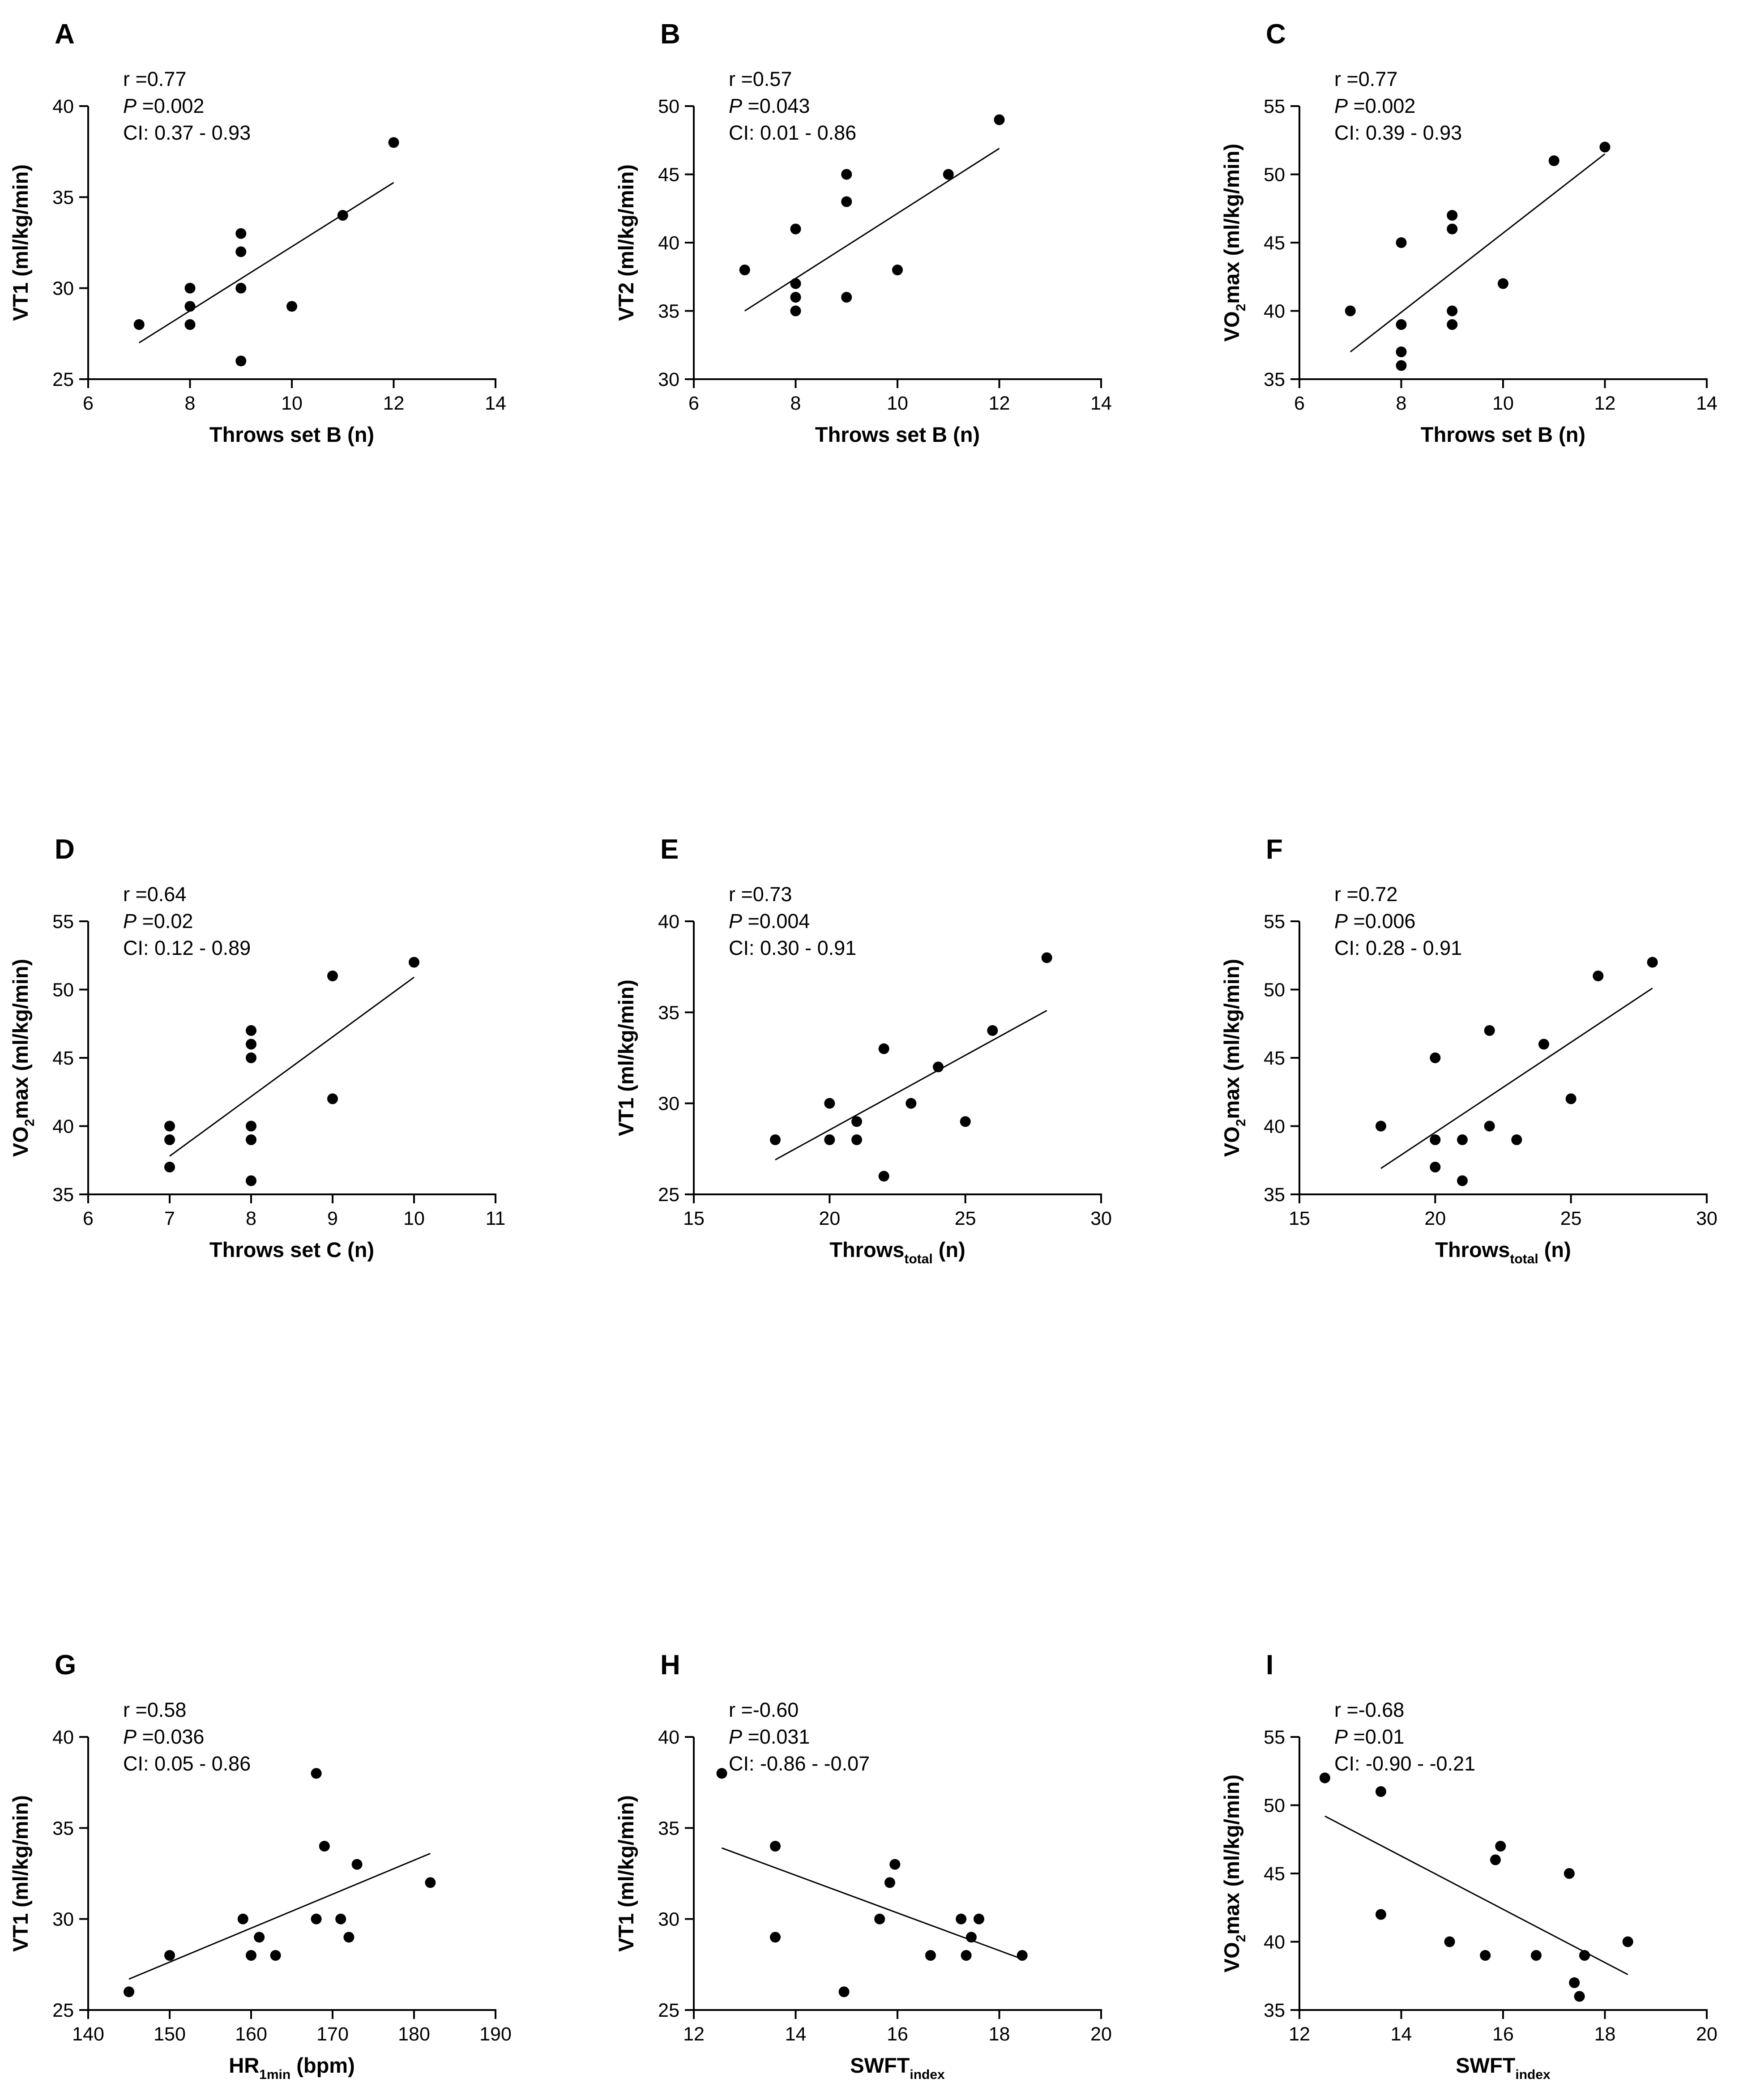 The height and width of the screenshot is (2100, 1743). I want to click on x-tick-label: 6, so click(1299, 403).